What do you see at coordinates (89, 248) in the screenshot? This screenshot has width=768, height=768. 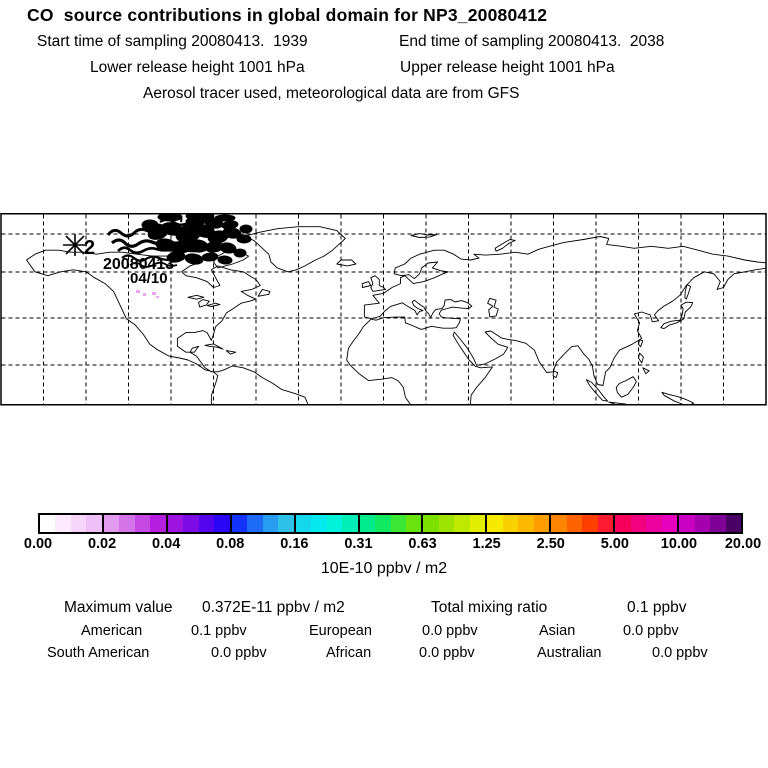 I see `release-marker-number: 2` at bounding box center [89, 248].